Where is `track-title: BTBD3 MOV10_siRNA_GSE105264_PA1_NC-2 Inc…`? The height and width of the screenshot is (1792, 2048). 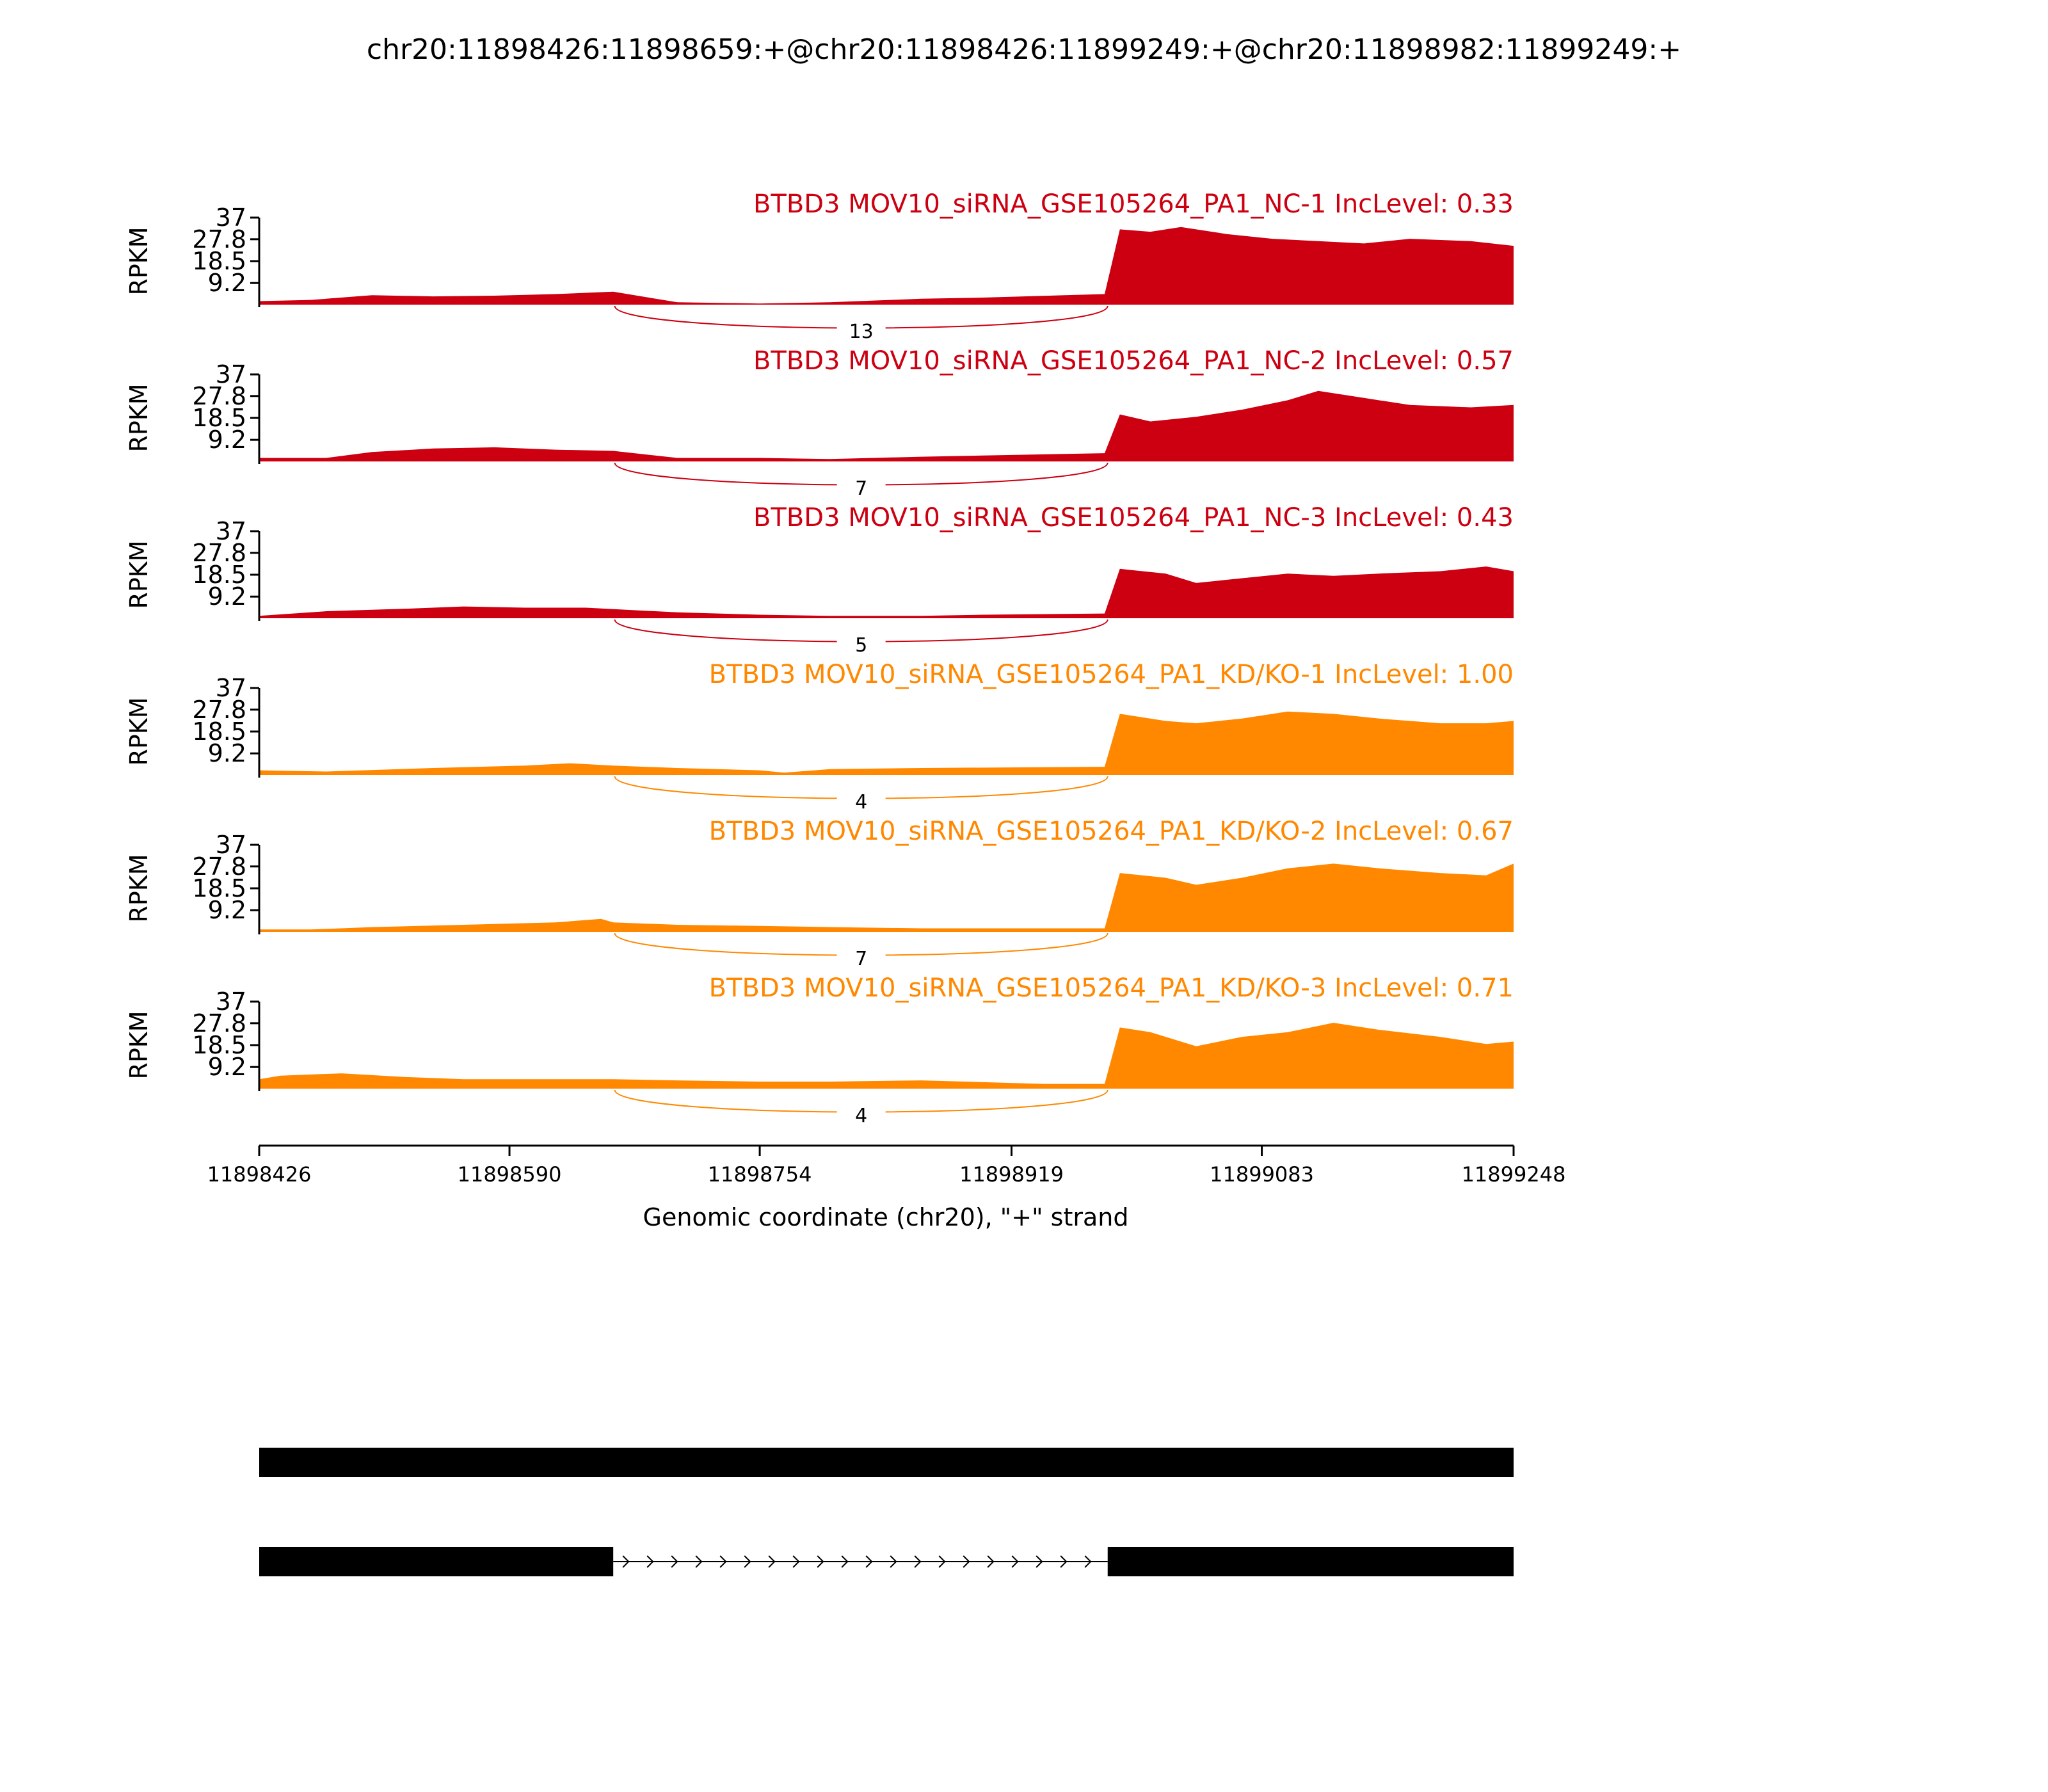
track-title: BTBD3 MOV10_siRNA_GSE105264_PA1_NC-2 Inc… is located at coordinates (1133, 361).